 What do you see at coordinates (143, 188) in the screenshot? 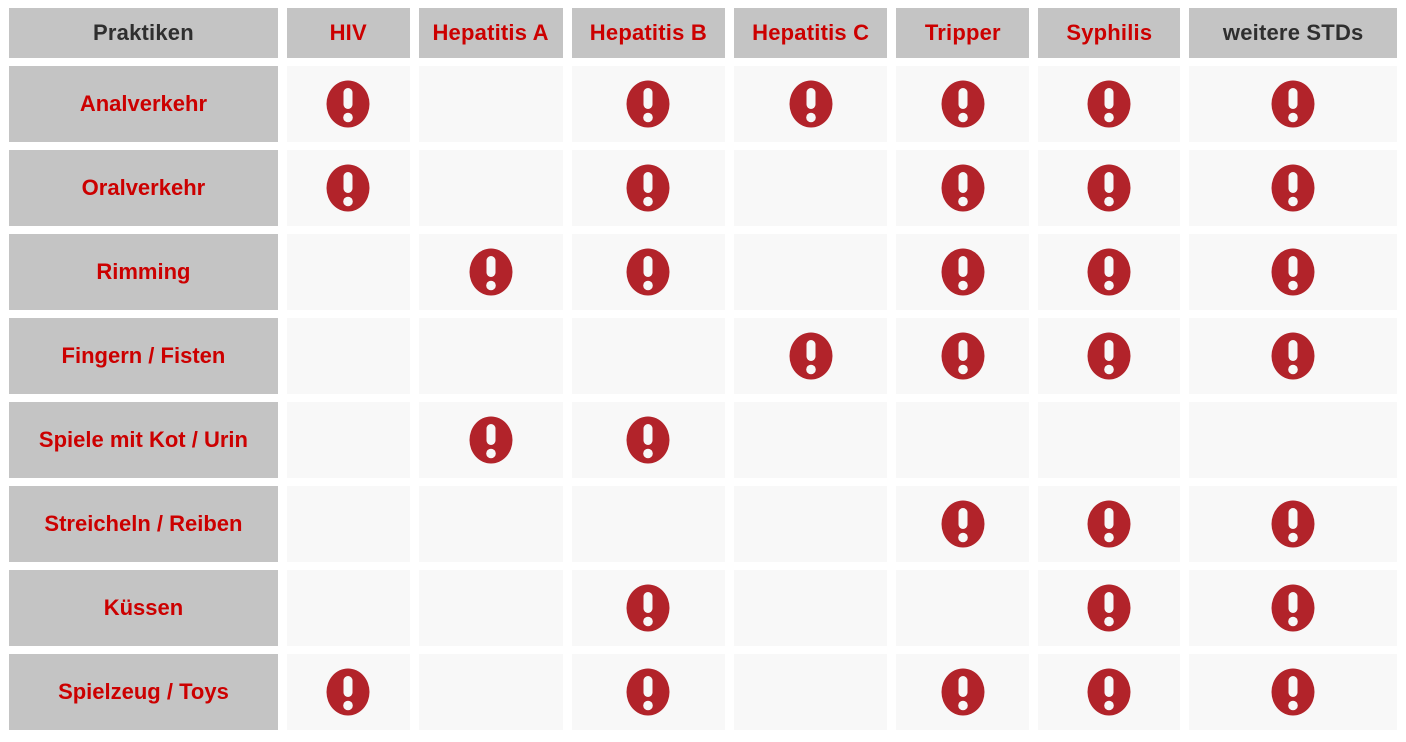
I see `row-label-oralverkehr: Oralverkehr` at bounding box center [143, 188].